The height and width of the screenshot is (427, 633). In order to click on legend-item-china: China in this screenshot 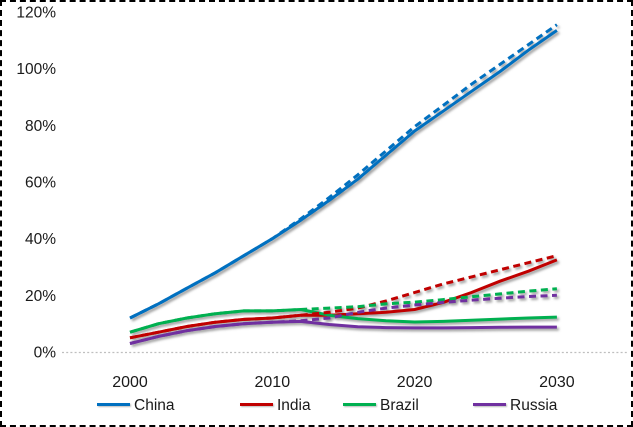, I will do `click(154, 405)`.